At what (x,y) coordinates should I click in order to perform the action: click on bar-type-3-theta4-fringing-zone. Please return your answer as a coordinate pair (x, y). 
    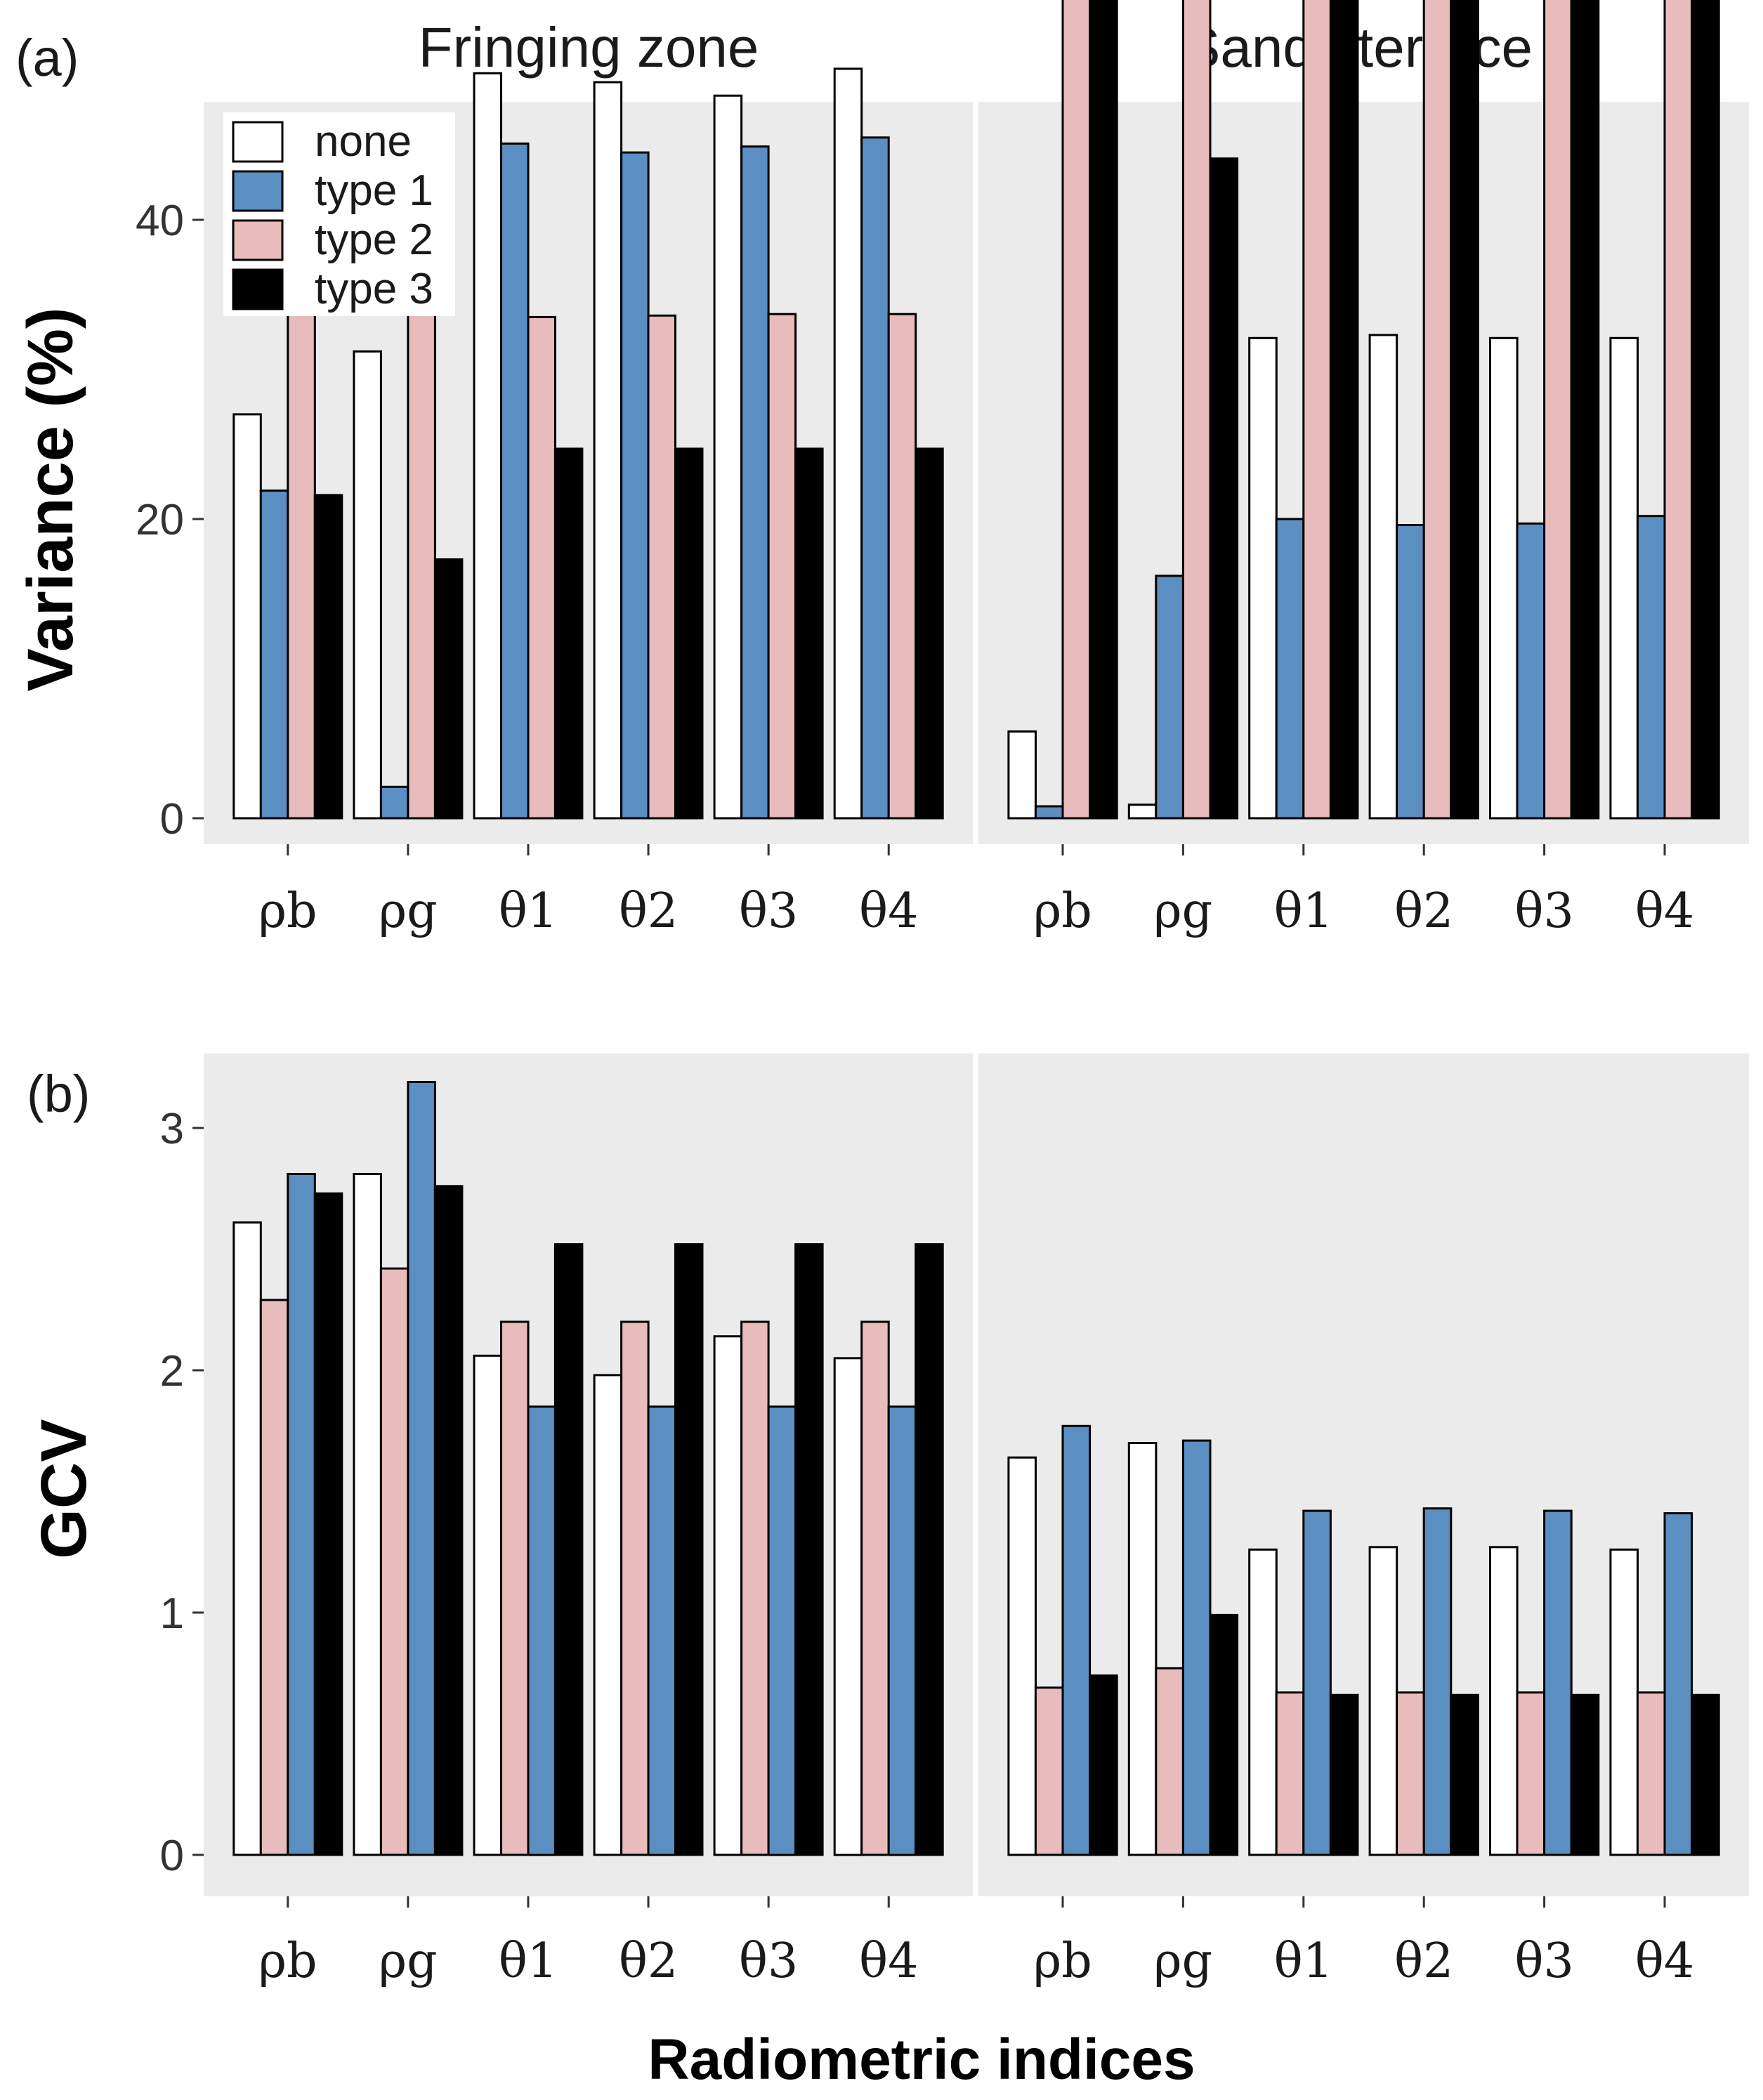
    Looking at the image, I should click on (929, 633).